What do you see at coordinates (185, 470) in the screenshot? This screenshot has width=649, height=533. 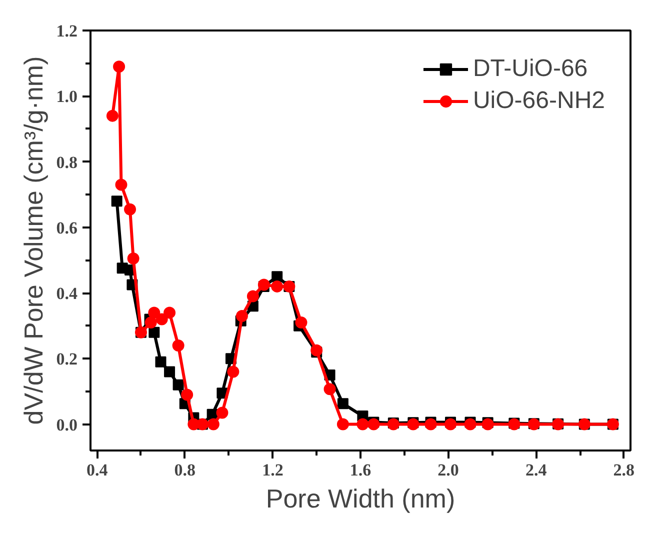 I see `x-tick-label: 0.8` at bounding box center [185, 470].